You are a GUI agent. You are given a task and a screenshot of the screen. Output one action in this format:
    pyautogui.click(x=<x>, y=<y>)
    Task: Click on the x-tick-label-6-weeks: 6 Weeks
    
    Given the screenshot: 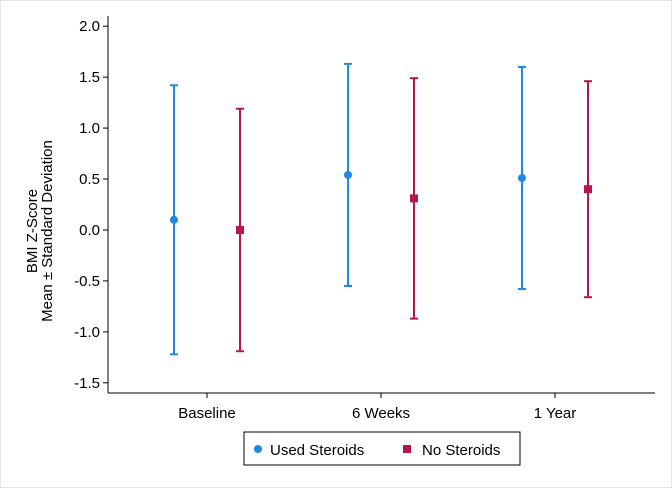 What is the action you would take?
    pyautogui.click(x=381, y=413)
    